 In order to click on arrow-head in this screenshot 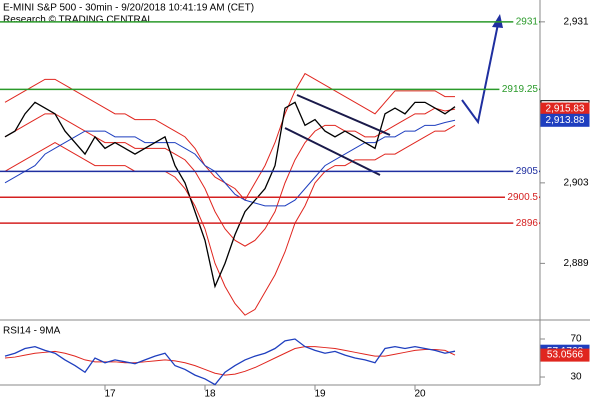, I will do `click(497, 21)`.